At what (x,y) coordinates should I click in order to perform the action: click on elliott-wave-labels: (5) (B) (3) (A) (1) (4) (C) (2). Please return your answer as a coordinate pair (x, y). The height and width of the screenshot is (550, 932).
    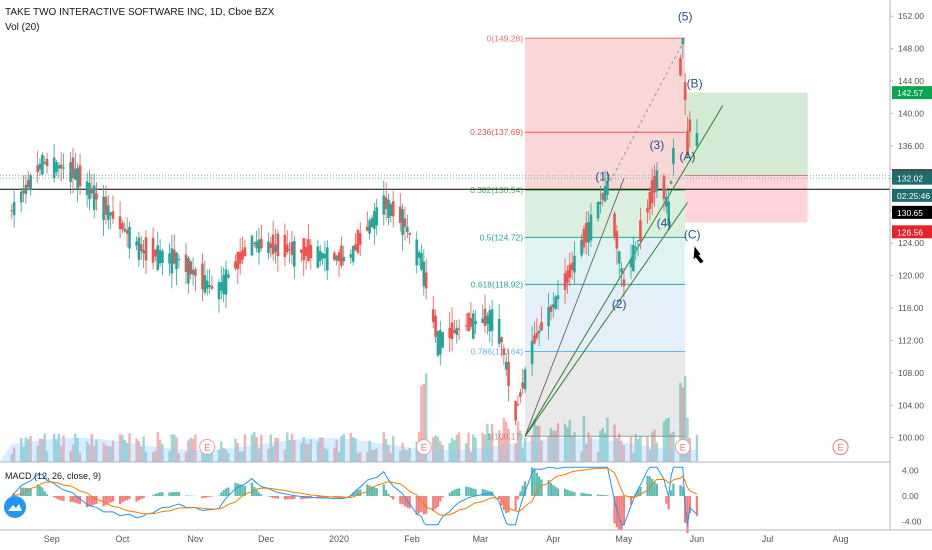
    Looking at the image, I should click on (649, 160).